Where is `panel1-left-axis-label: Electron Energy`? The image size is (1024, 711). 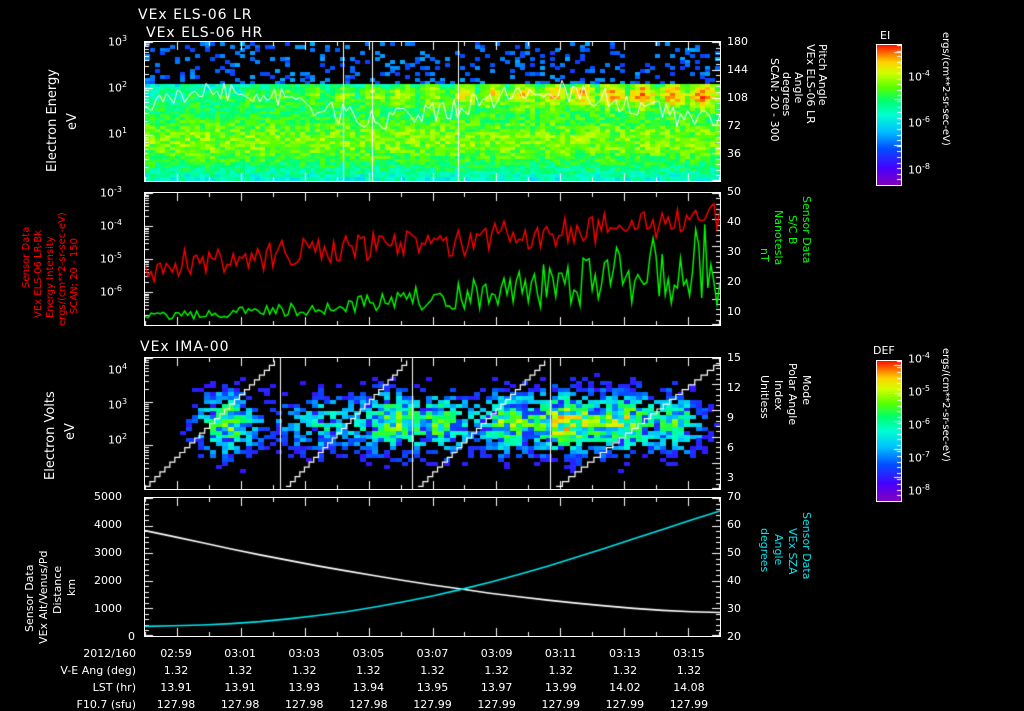 panel1-left-axis-label: Electron Energy is located at coordinates (52, 120).